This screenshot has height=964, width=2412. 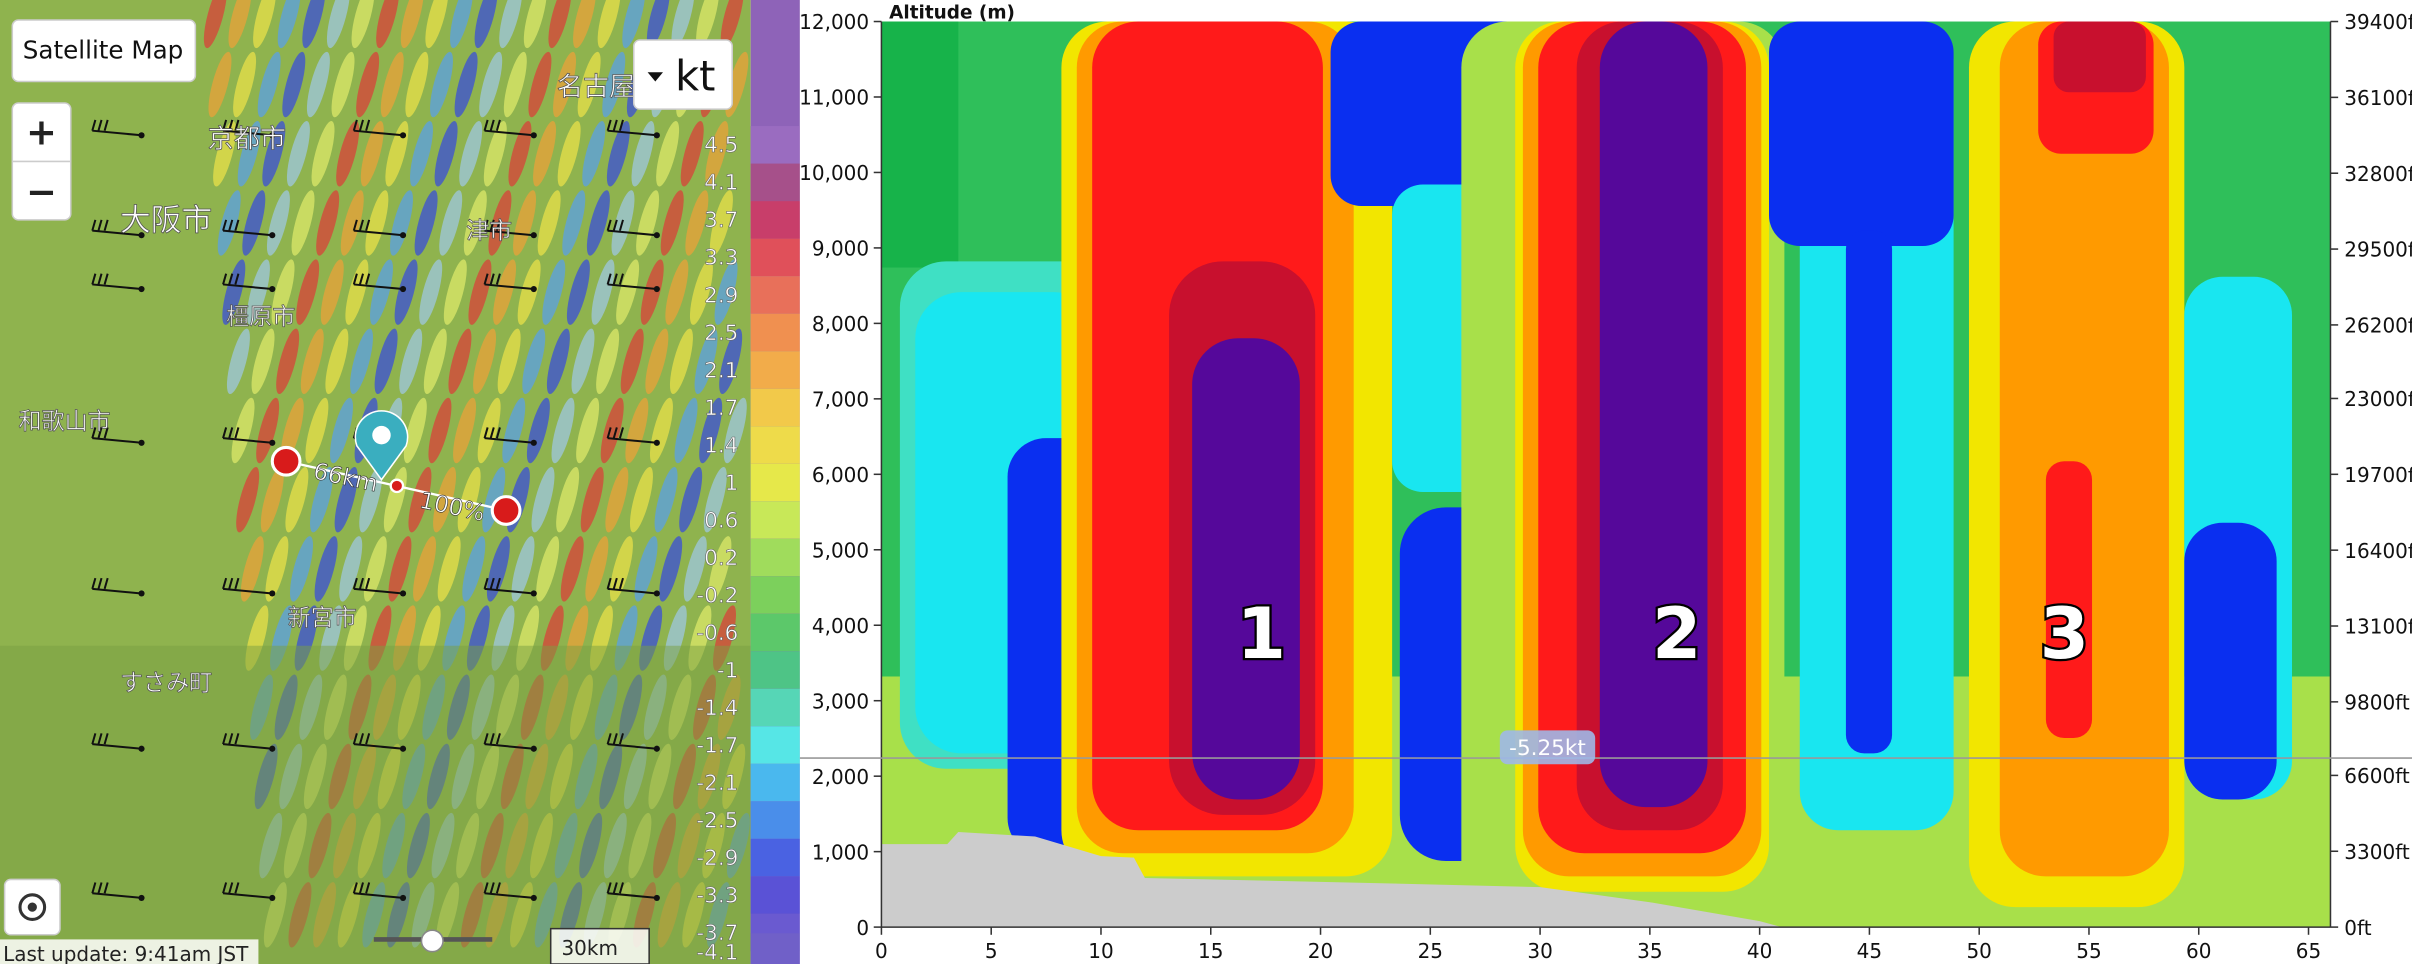 What do you see at coordinates (41, 132) in the screenshot?
I see `zoom-in: +` at bounding box center [41, 132].